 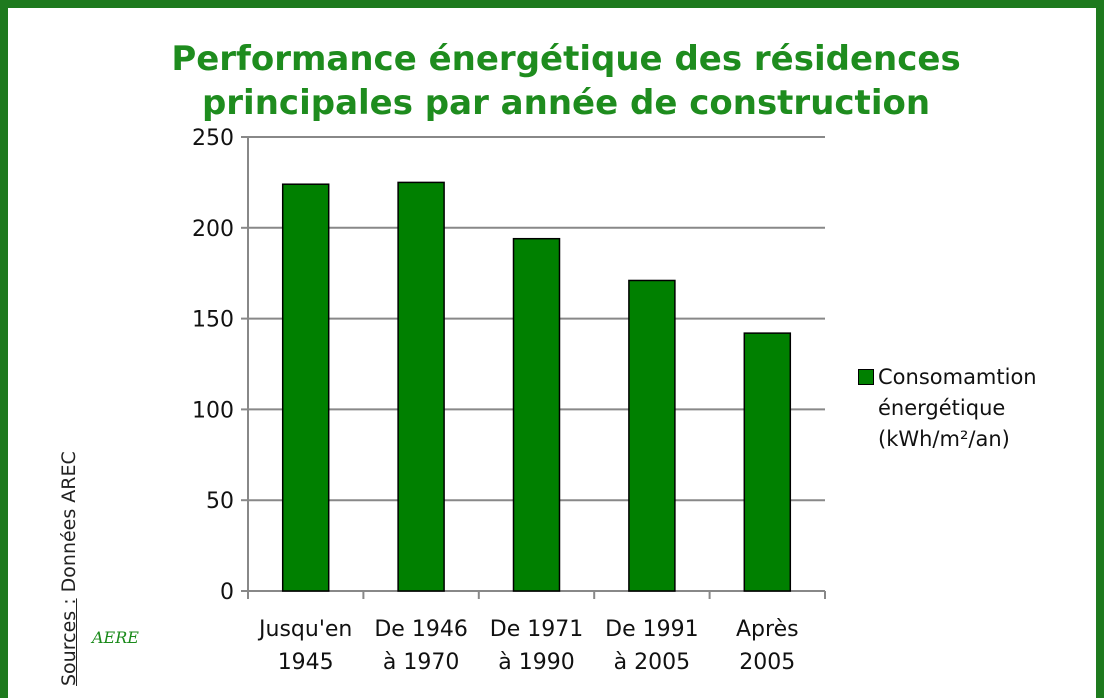 I want to click on source-label: Sources :, so click(x=69, y=642).